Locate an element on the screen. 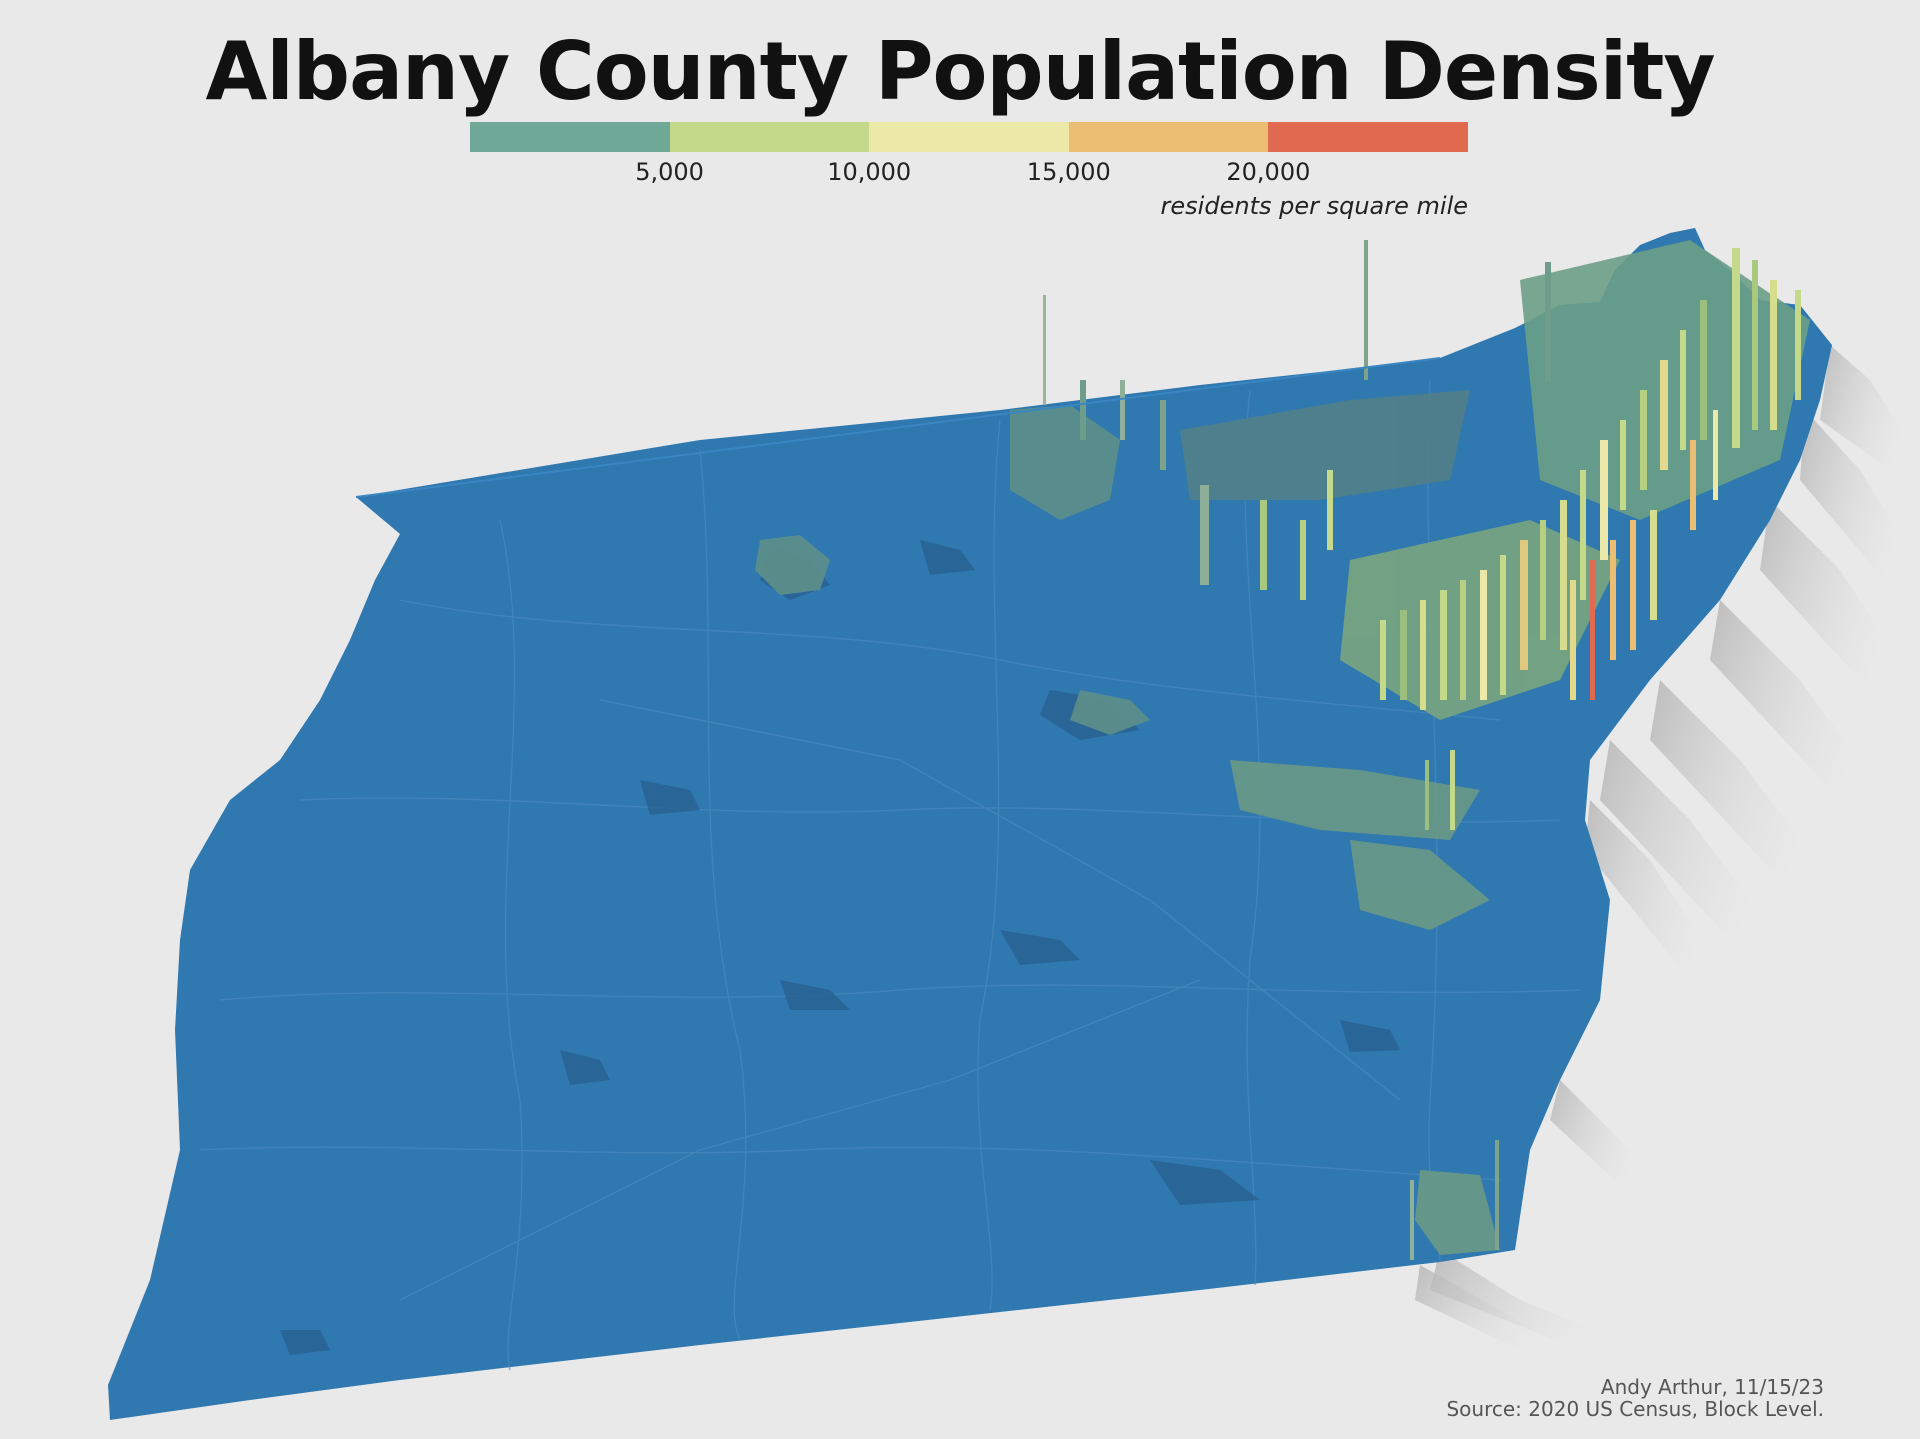  county-edge-highlight is located at coordinates (898, 427).